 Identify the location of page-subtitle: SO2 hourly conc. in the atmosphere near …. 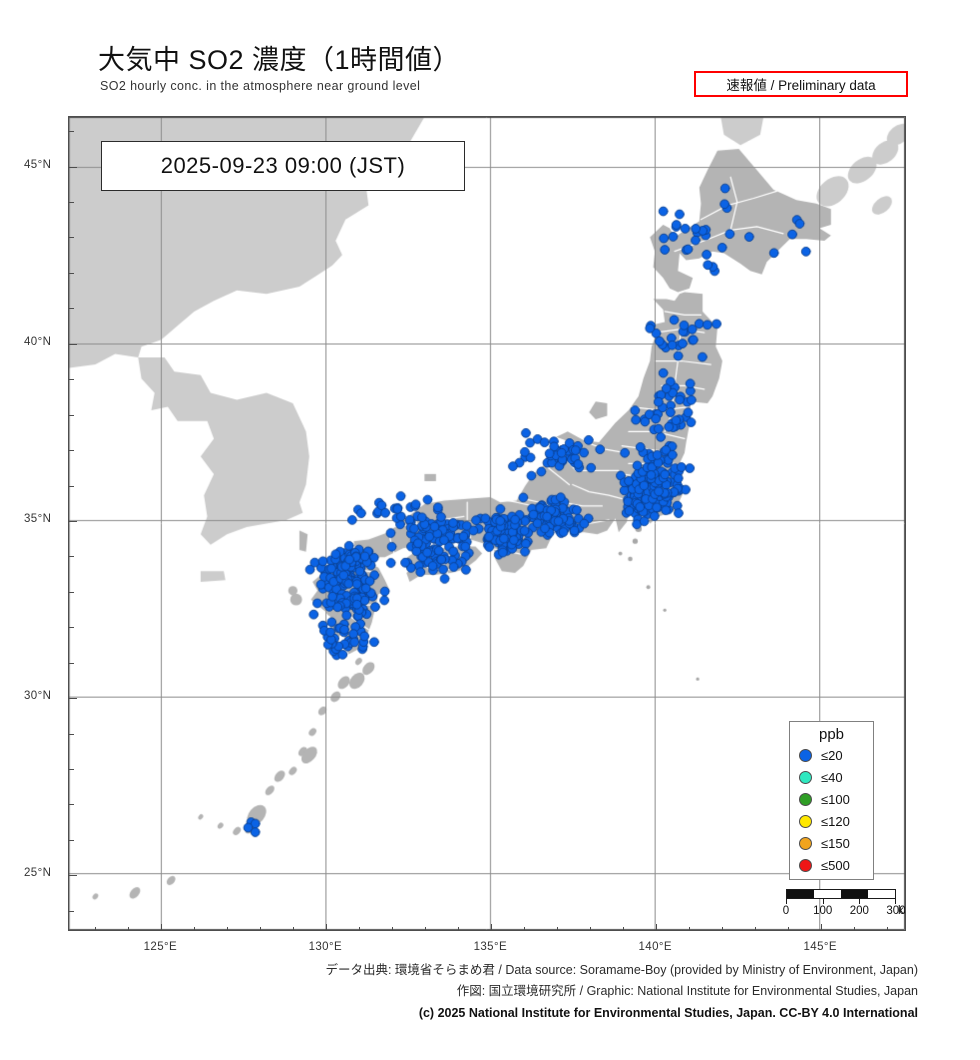
(260, 86).